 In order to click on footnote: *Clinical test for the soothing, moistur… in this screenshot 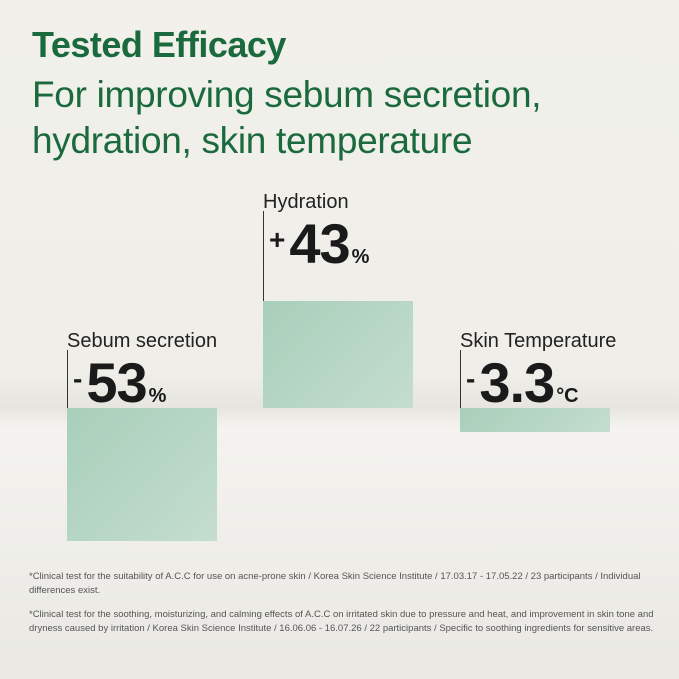, I will do `click(341, 621)`.